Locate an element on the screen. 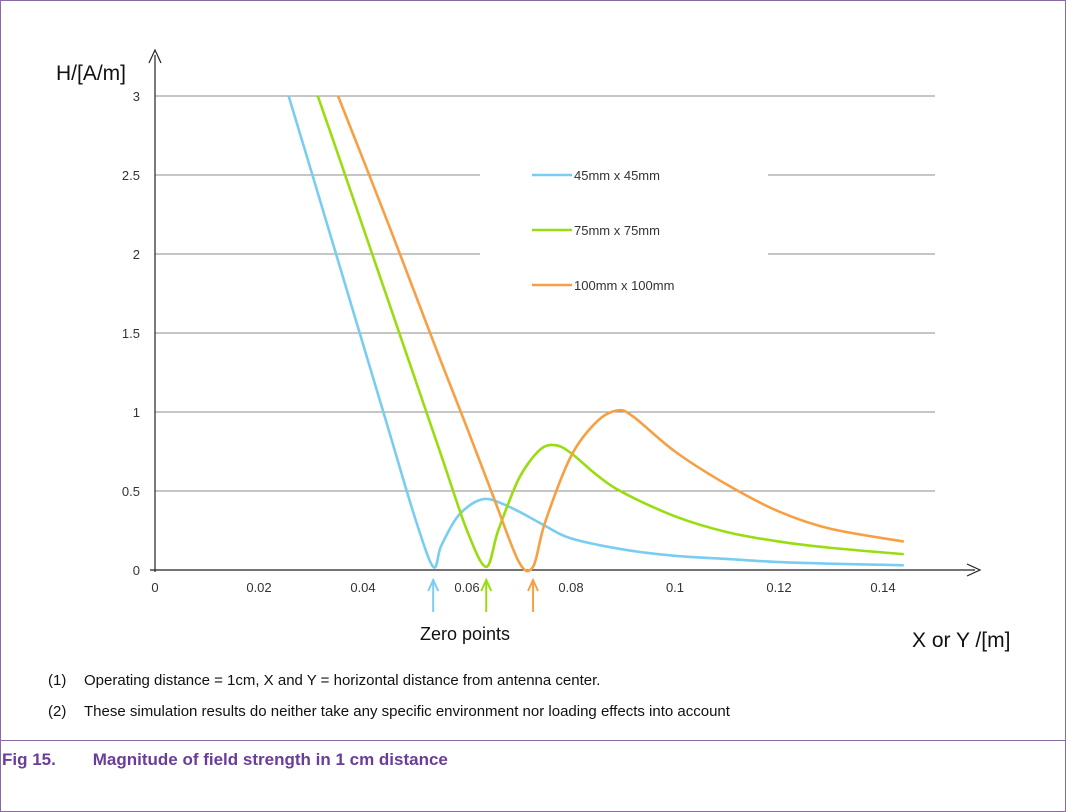 This screenshot has width=1066, height=812. y-tick-label: 0.5 is located at coordinates (131, 491).